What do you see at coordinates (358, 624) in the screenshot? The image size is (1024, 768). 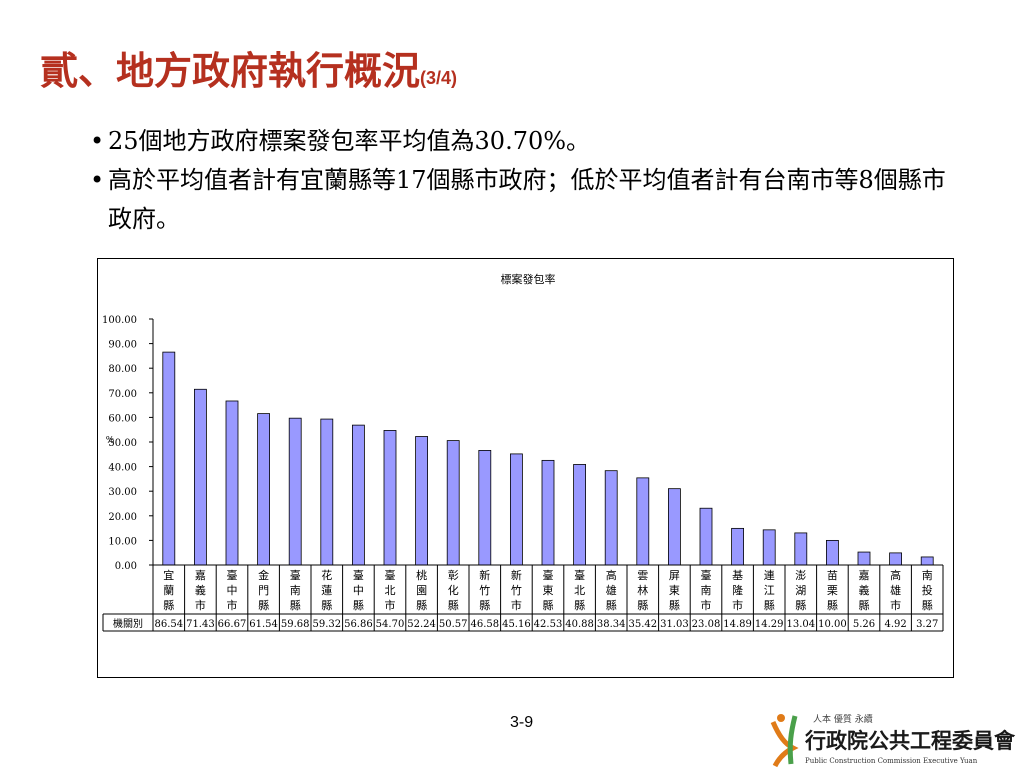 I see `value-label: 56.86` at bounding box center [358, 624].